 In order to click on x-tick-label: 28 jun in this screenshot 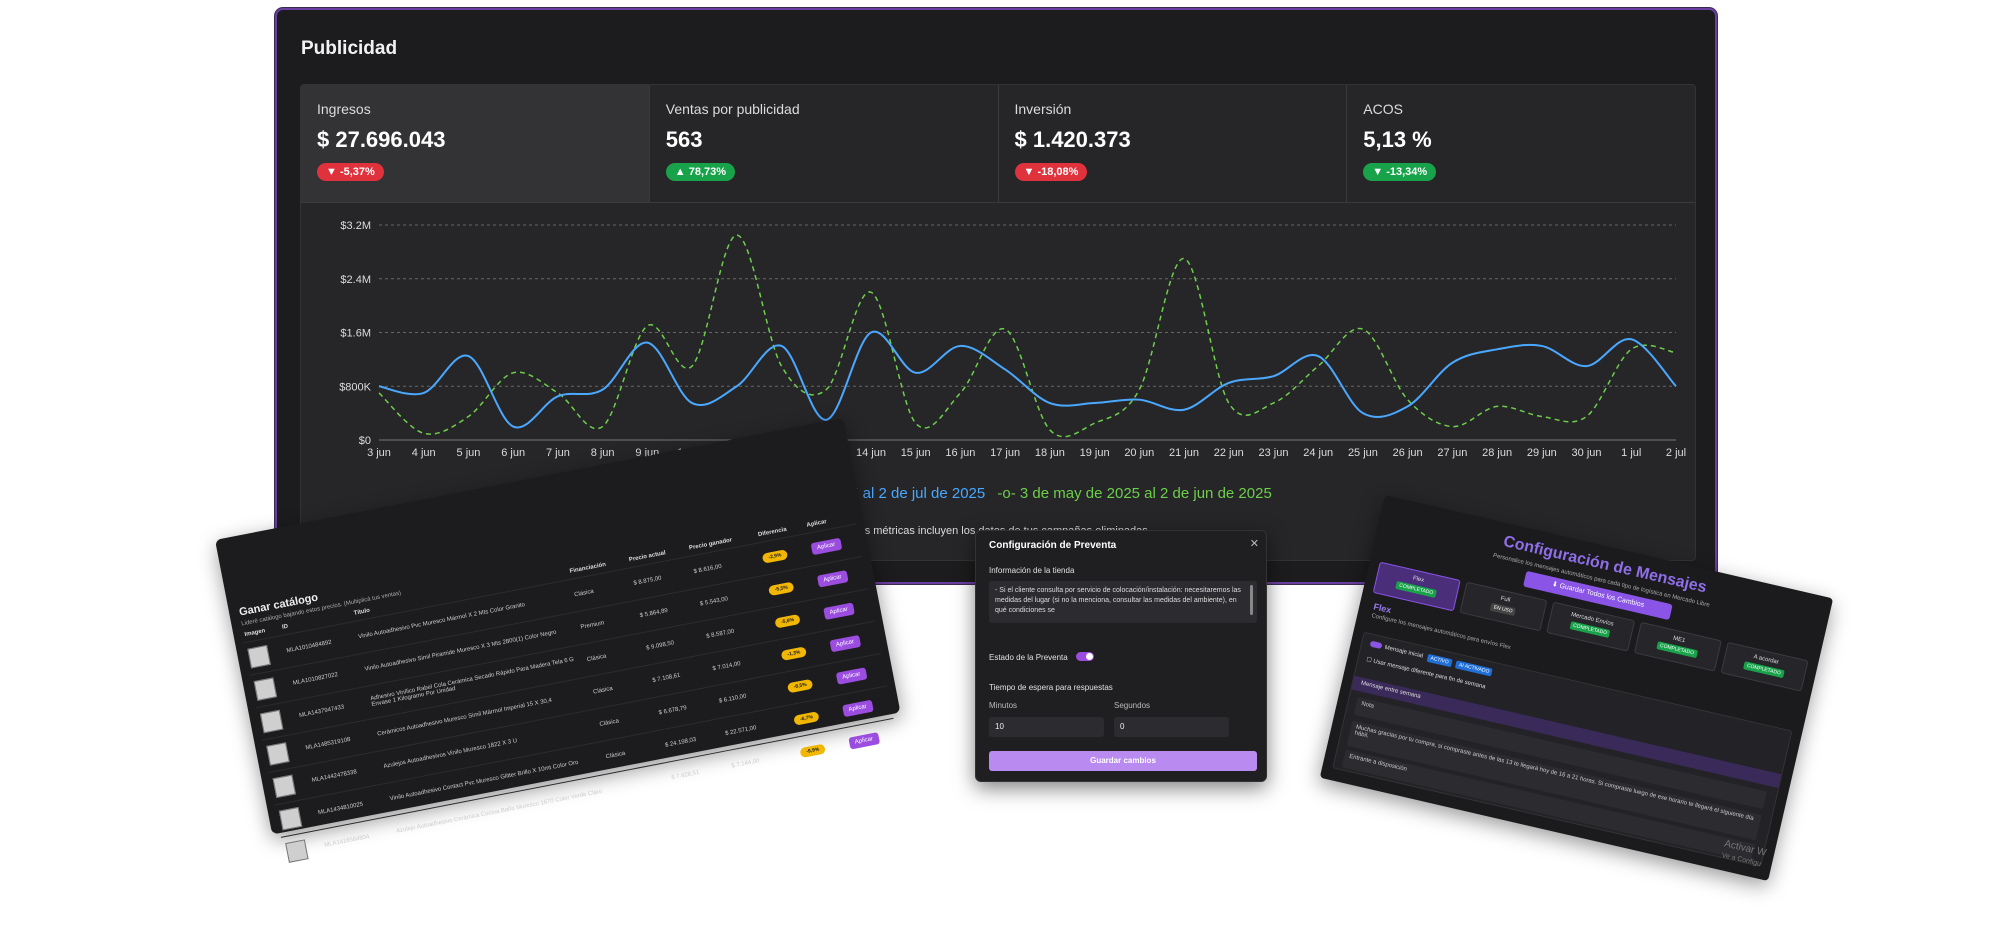, I will do `click(1497, 453)`.